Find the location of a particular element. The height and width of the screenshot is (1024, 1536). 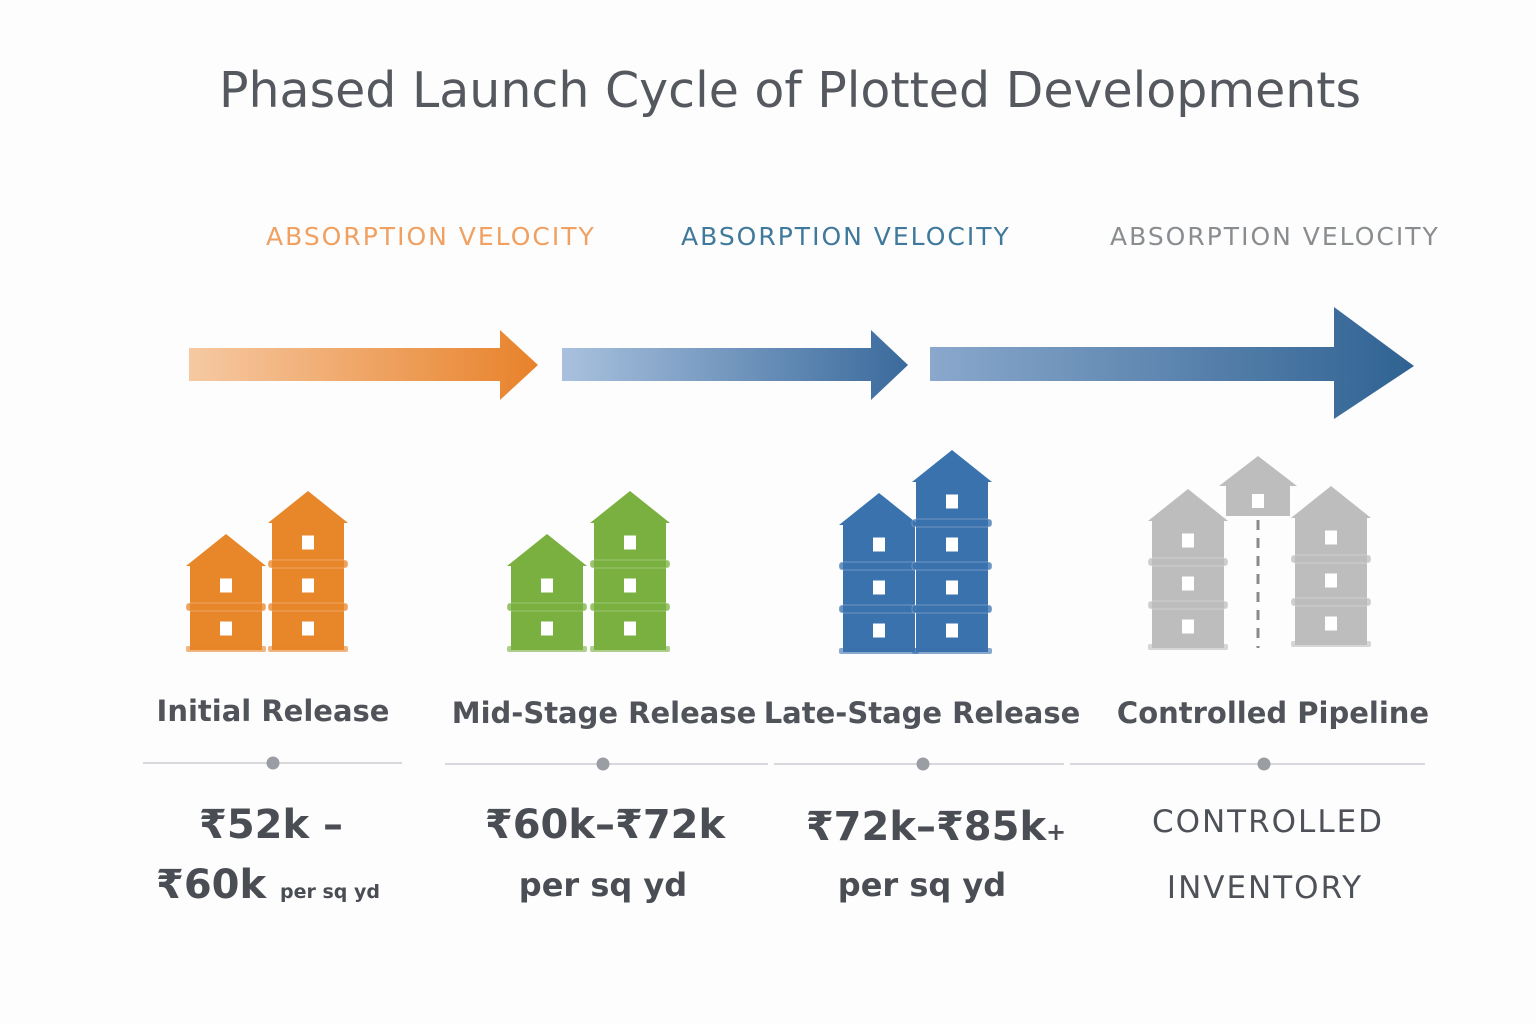

timeline is located at coordinates (784, 763).